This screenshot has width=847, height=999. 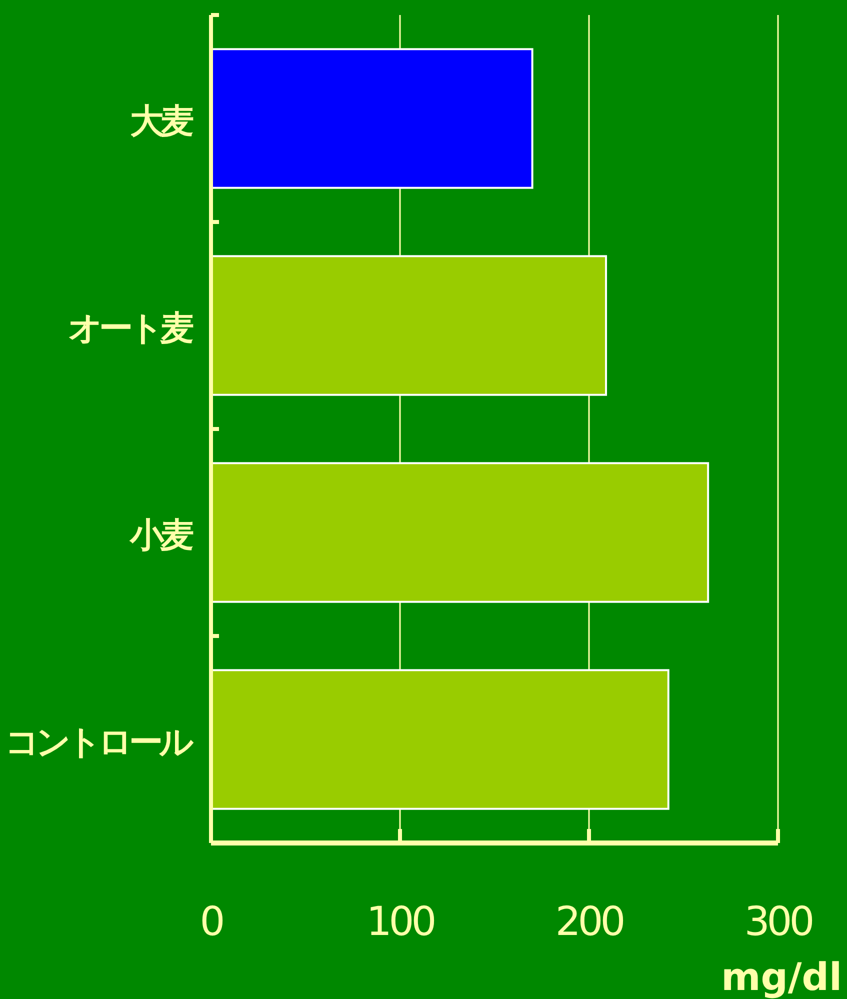 I want to click on x-tick-label: 200, so click(x=589, y=922).